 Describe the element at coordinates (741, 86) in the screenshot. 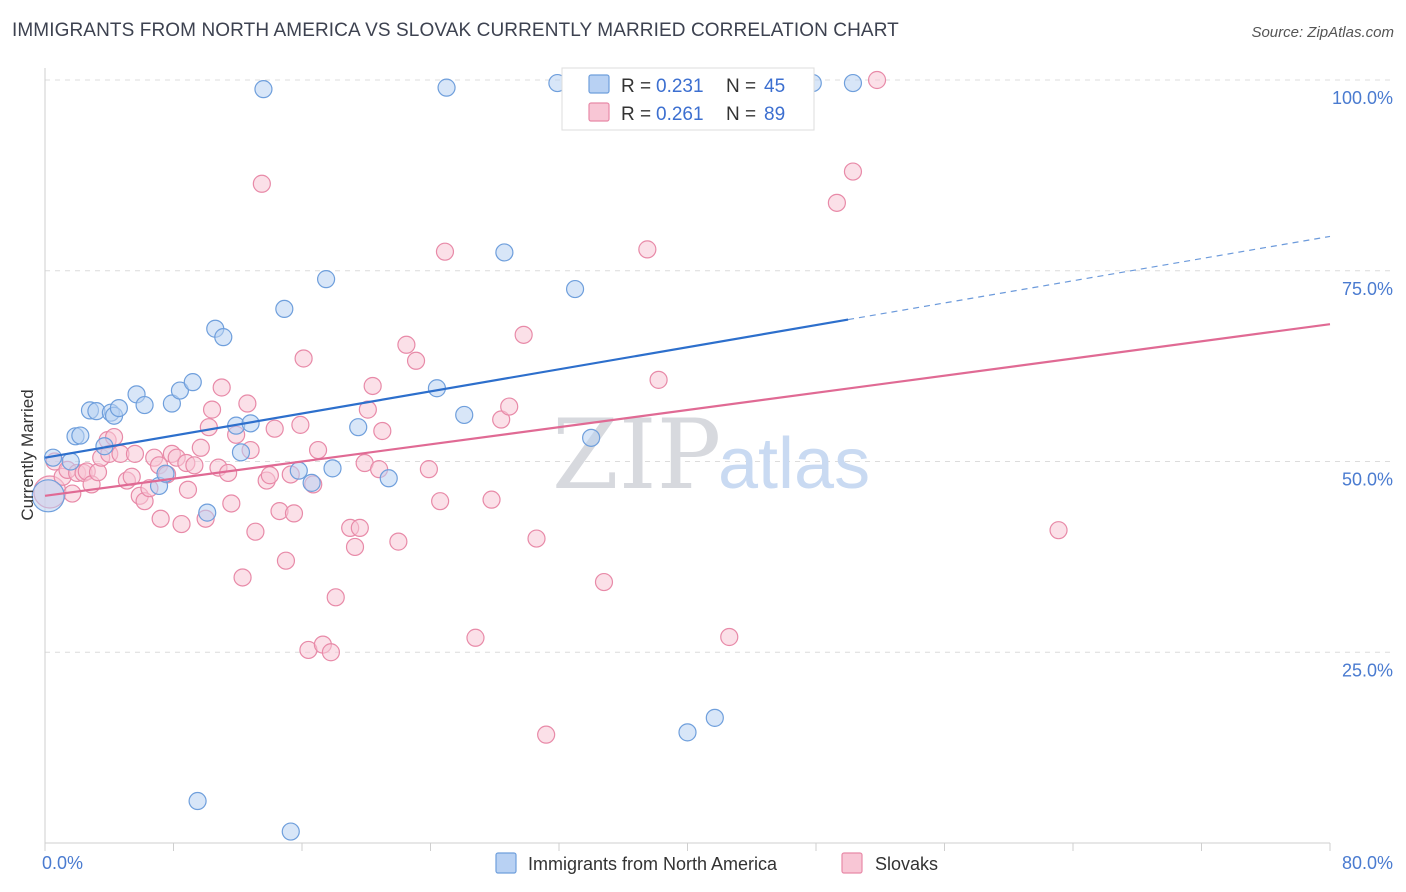

I see `legend-n-label-0: N =` at that location.